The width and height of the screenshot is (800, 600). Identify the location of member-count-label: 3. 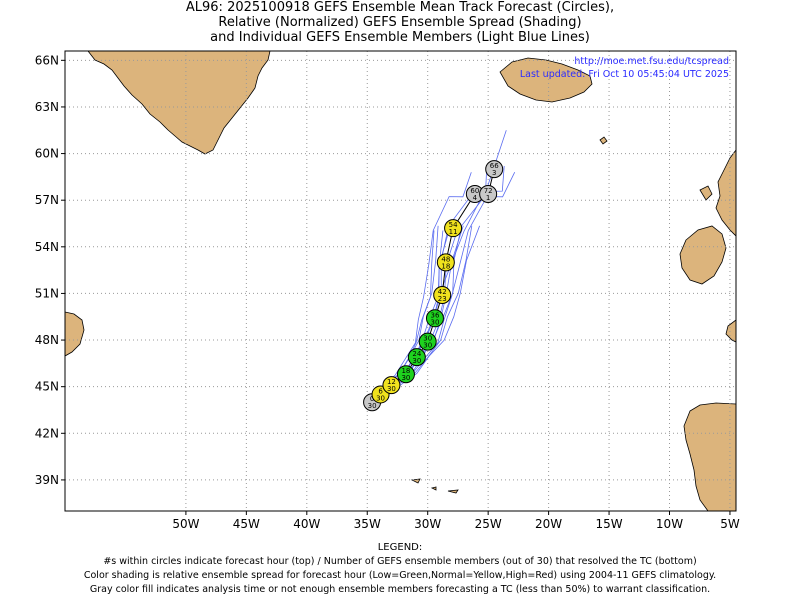
(494, 173).